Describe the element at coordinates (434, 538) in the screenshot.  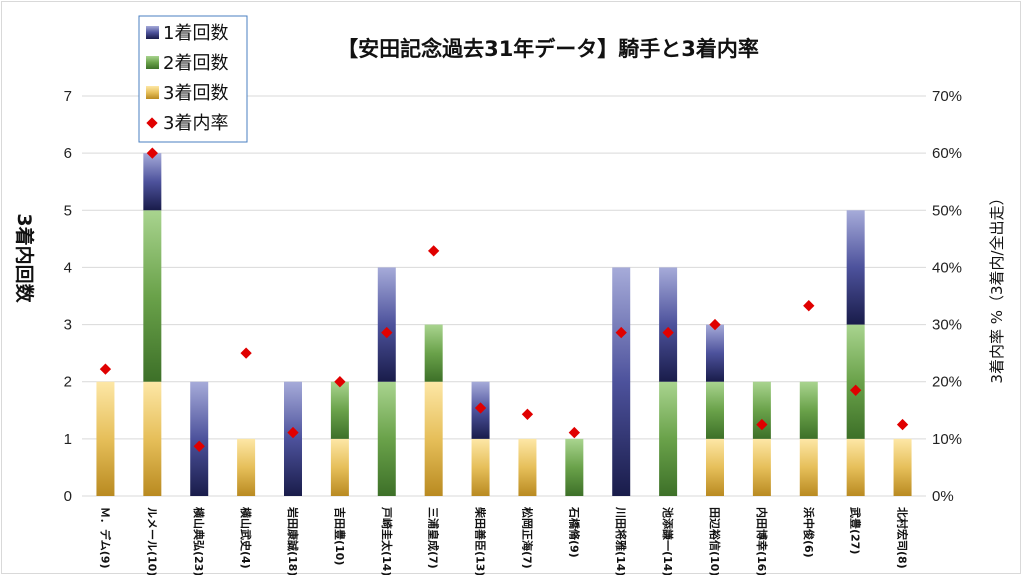
I see `x-tick-label: 三浦皇成(7)` at that location.